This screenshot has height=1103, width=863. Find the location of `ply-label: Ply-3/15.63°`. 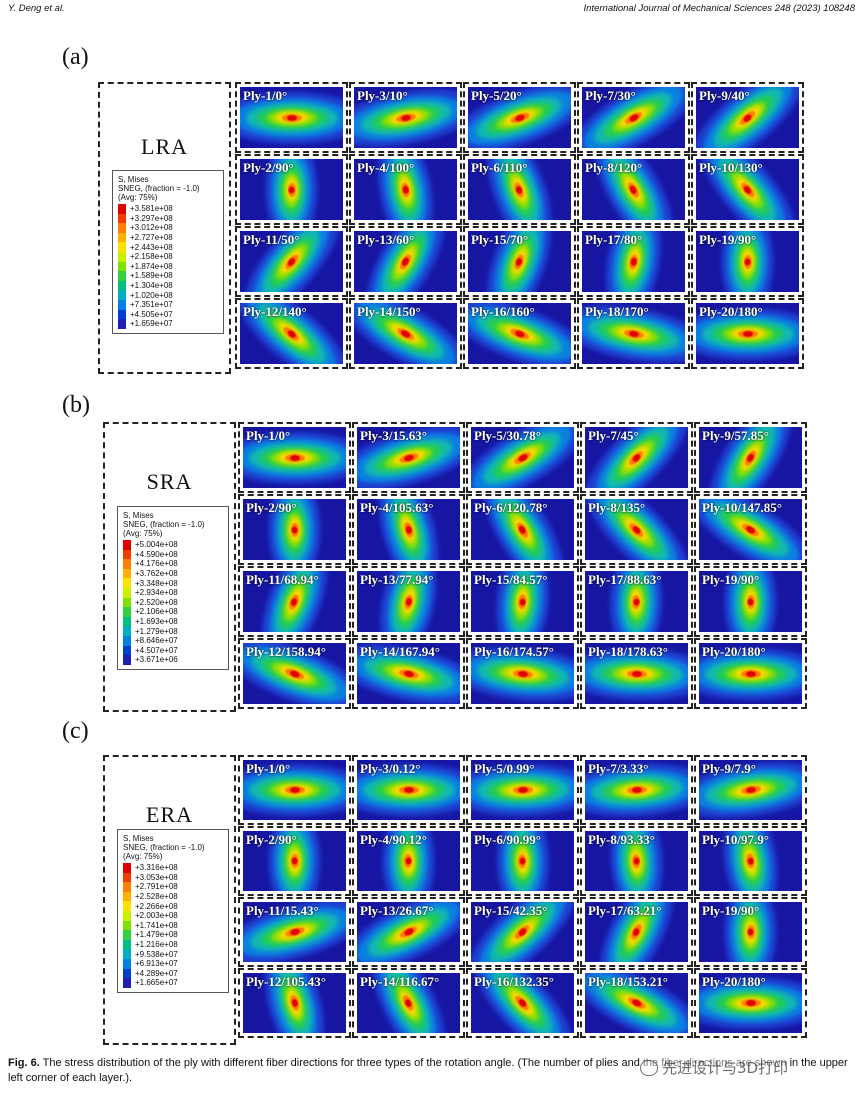

ply-label: Ply-3/15.63° is located at coordinates (393, 435).